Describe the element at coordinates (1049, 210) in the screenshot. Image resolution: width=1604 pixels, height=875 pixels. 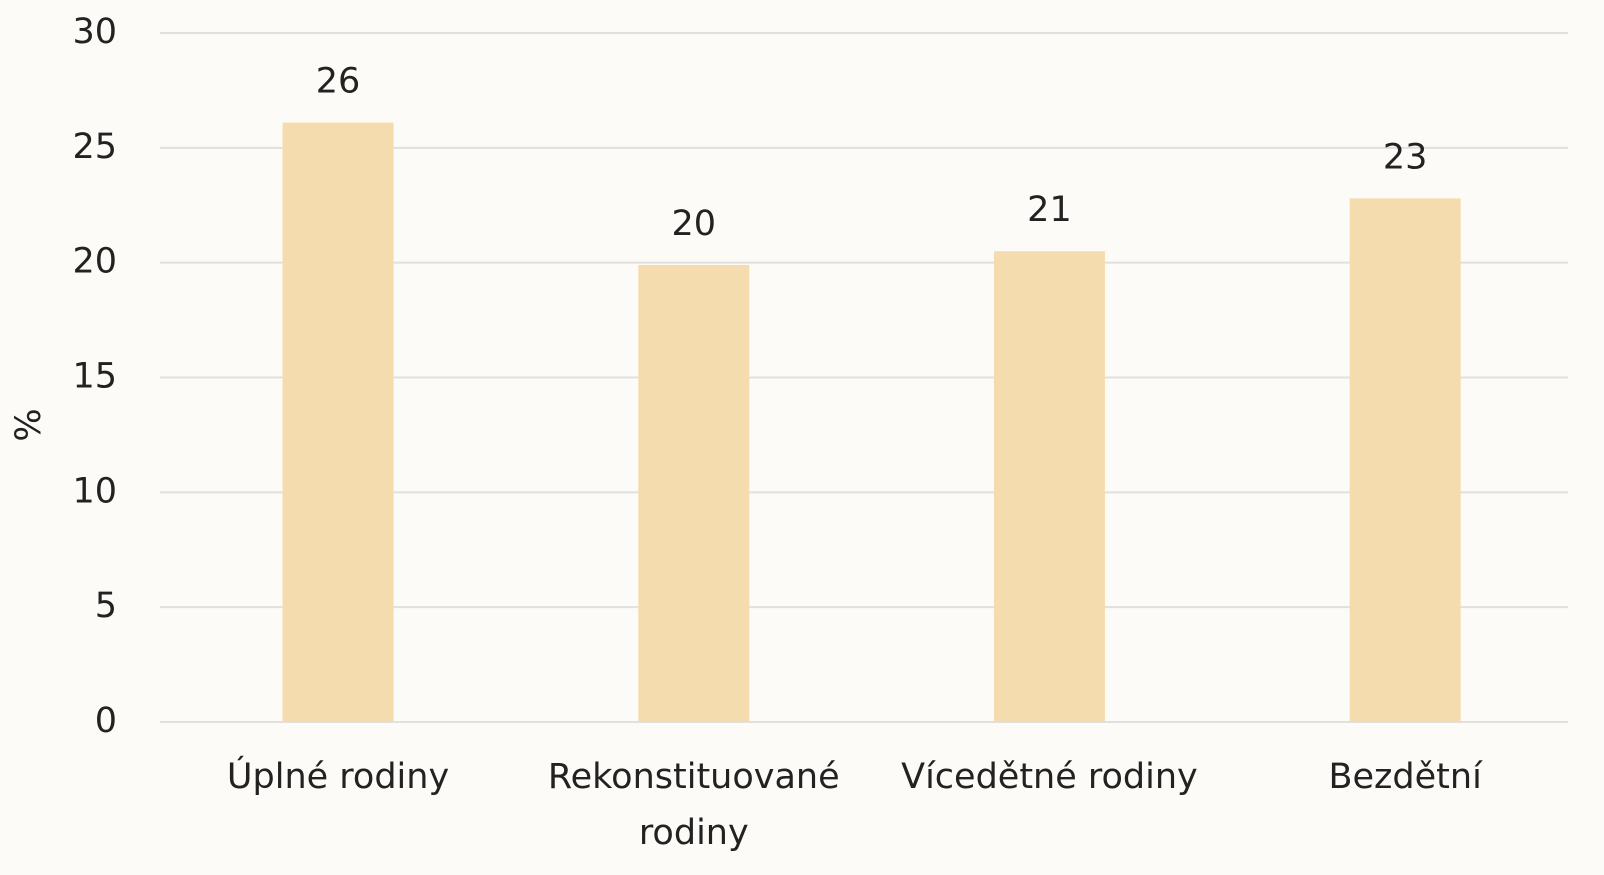
I see `data-label: 21` at that location.